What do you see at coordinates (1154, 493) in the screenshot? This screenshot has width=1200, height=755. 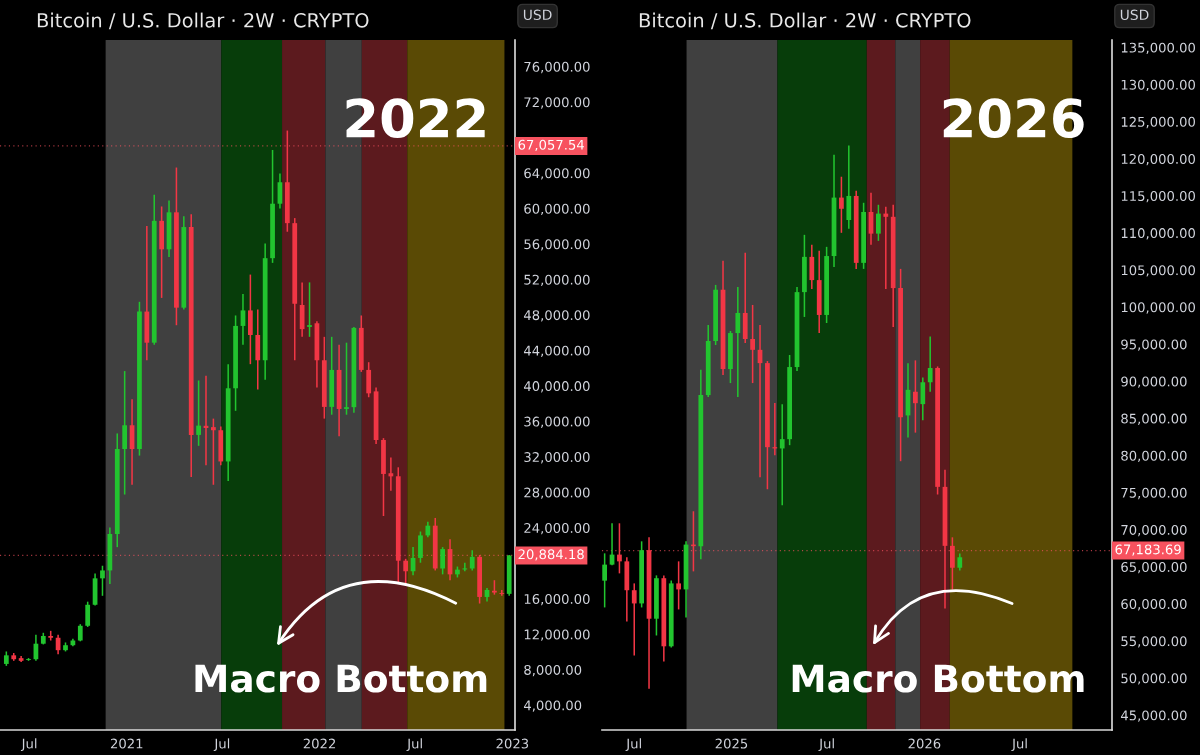 I see `y-tick-label: 75,000.00` at bounding box center [1154, 493].